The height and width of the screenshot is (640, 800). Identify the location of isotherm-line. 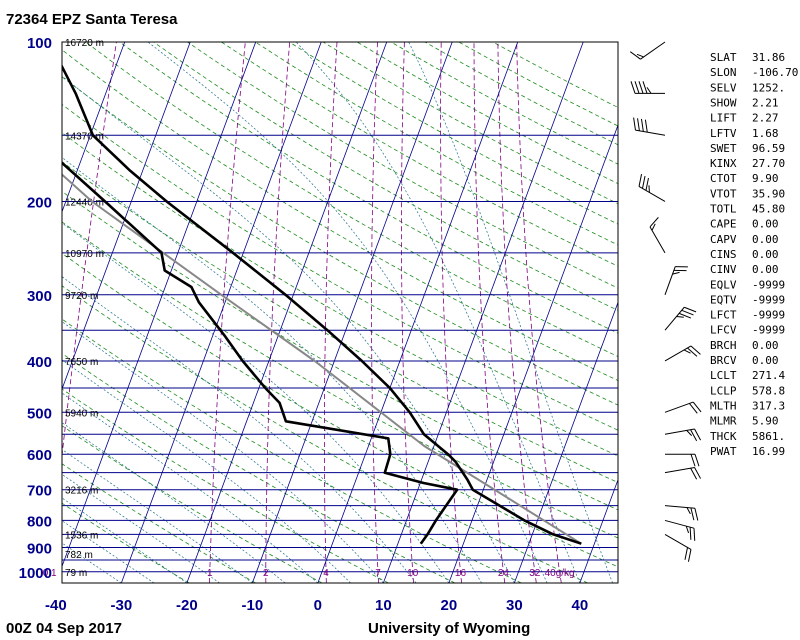
(598, 530).